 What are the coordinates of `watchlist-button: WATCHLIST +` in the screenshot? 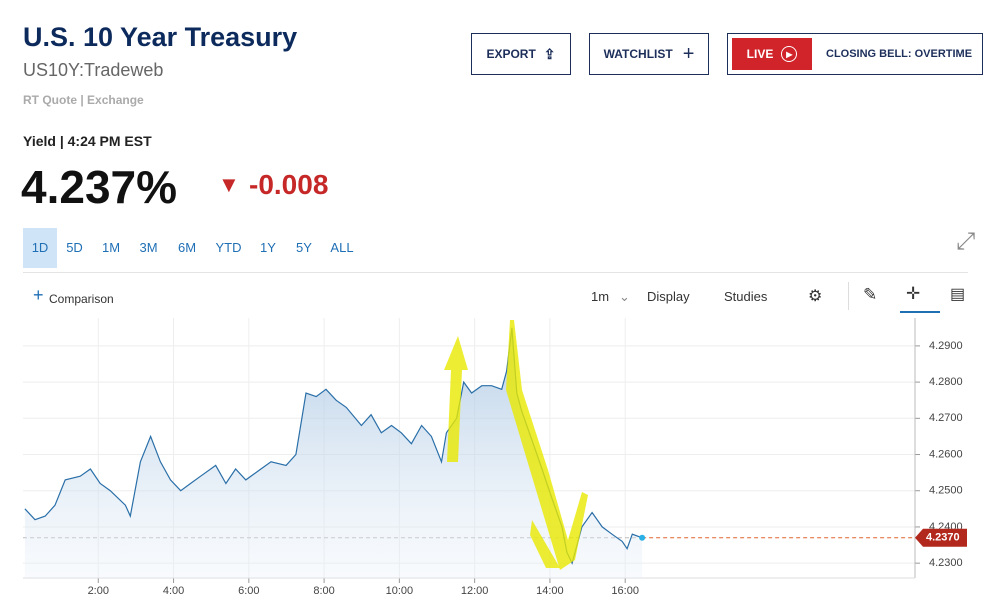 It's located at (649, 54).